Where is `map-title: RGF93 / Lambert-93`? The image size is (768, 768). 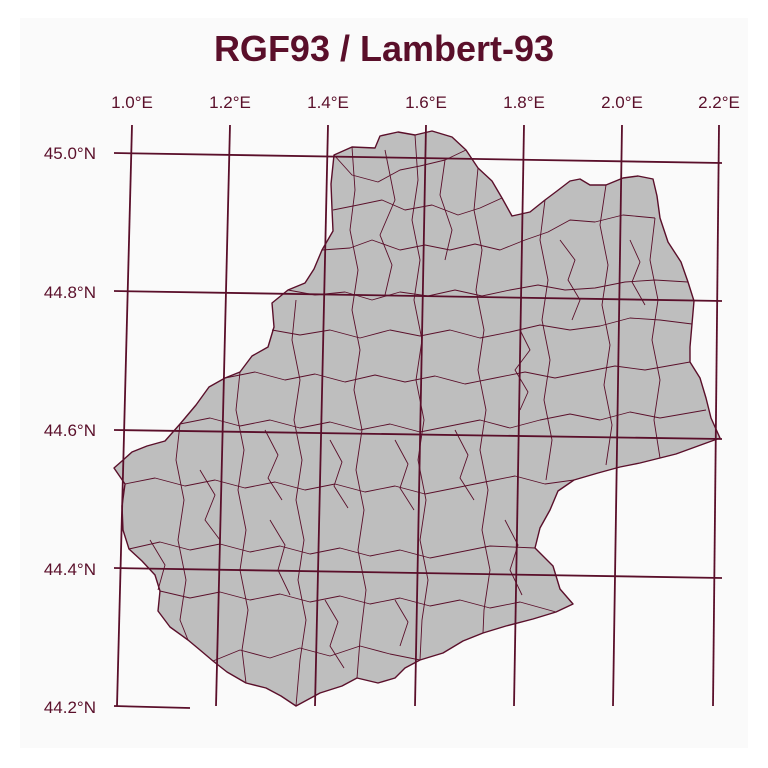
map-title: RGF93 / Lambert-93 is located at coordinates (384, 48).